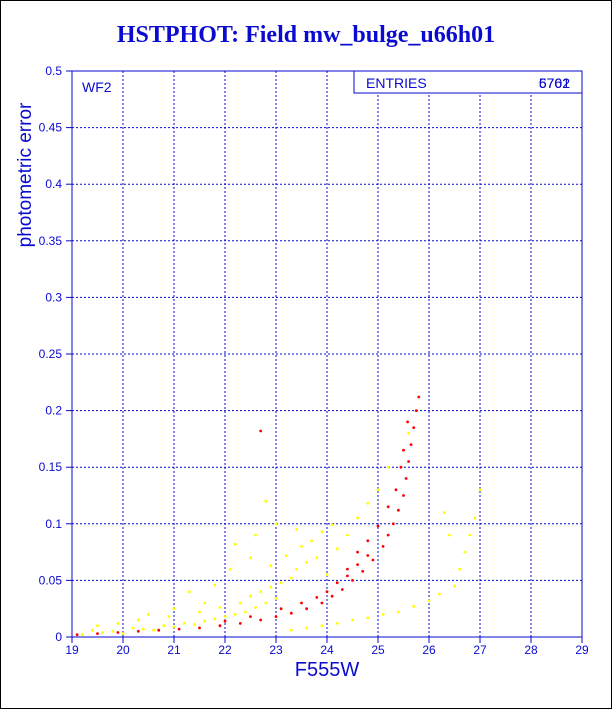  Describe the element at coordinates (51, 580) in the screenshot. I see `y-tick-label: 0.05` at that location.